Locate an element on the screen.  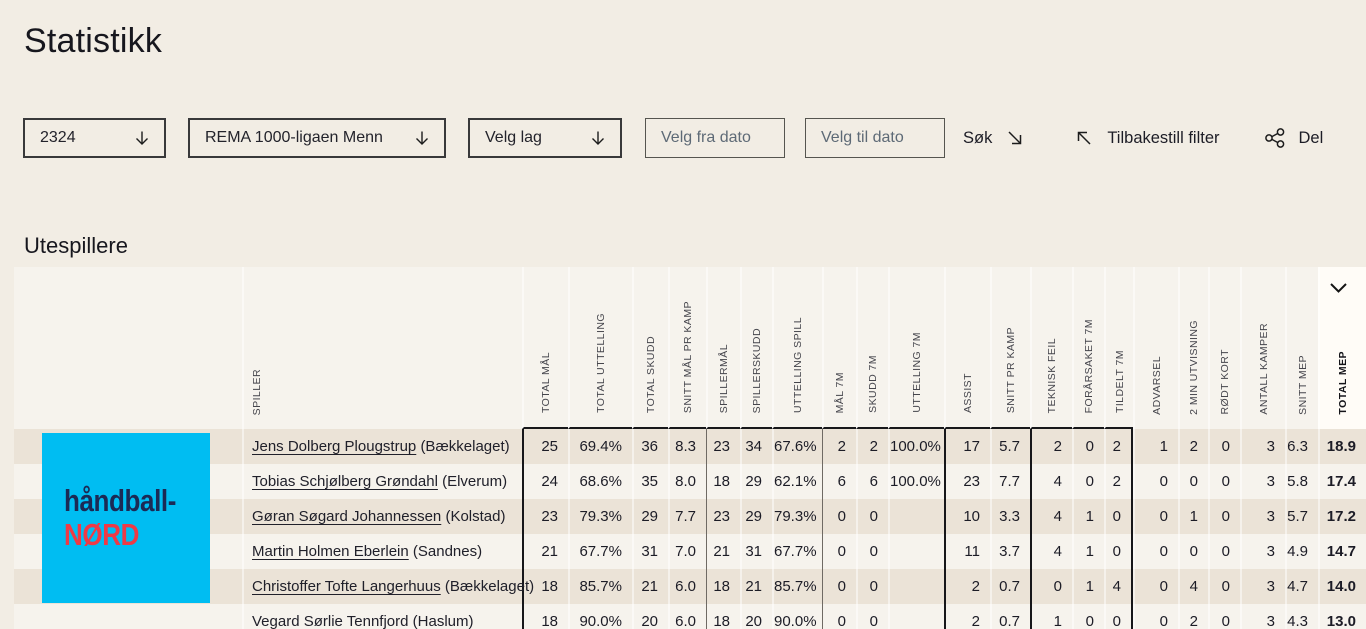
column-header-label: SPILLERSKUDD is located at coordinates (757, 370).